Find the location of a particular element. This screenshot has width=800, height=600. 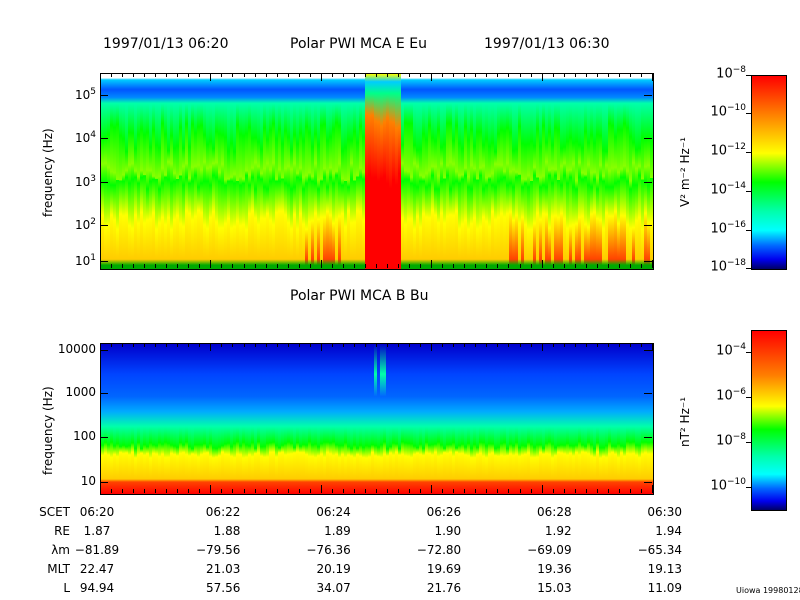

colorbar-tick-exponent: −6 is located at coordinates (739, 392).